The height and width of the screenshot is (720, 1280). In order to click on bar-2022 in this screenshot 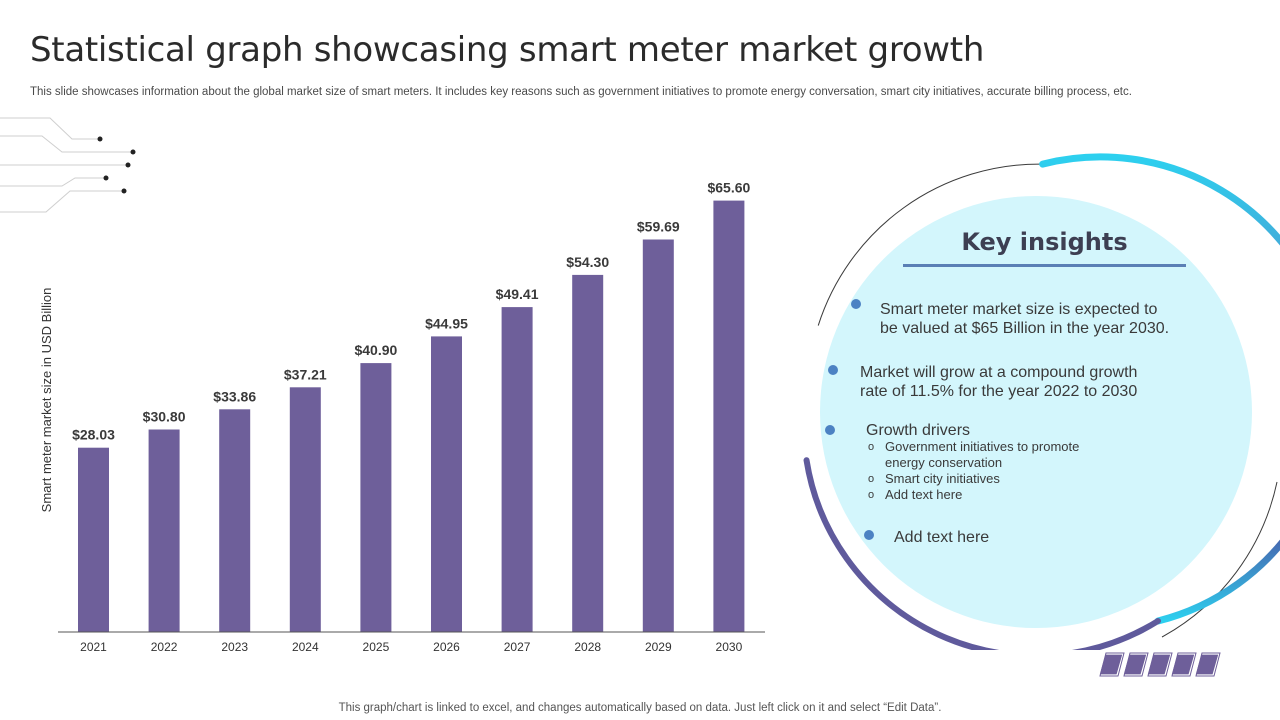, I will do `click(164, 530)`.